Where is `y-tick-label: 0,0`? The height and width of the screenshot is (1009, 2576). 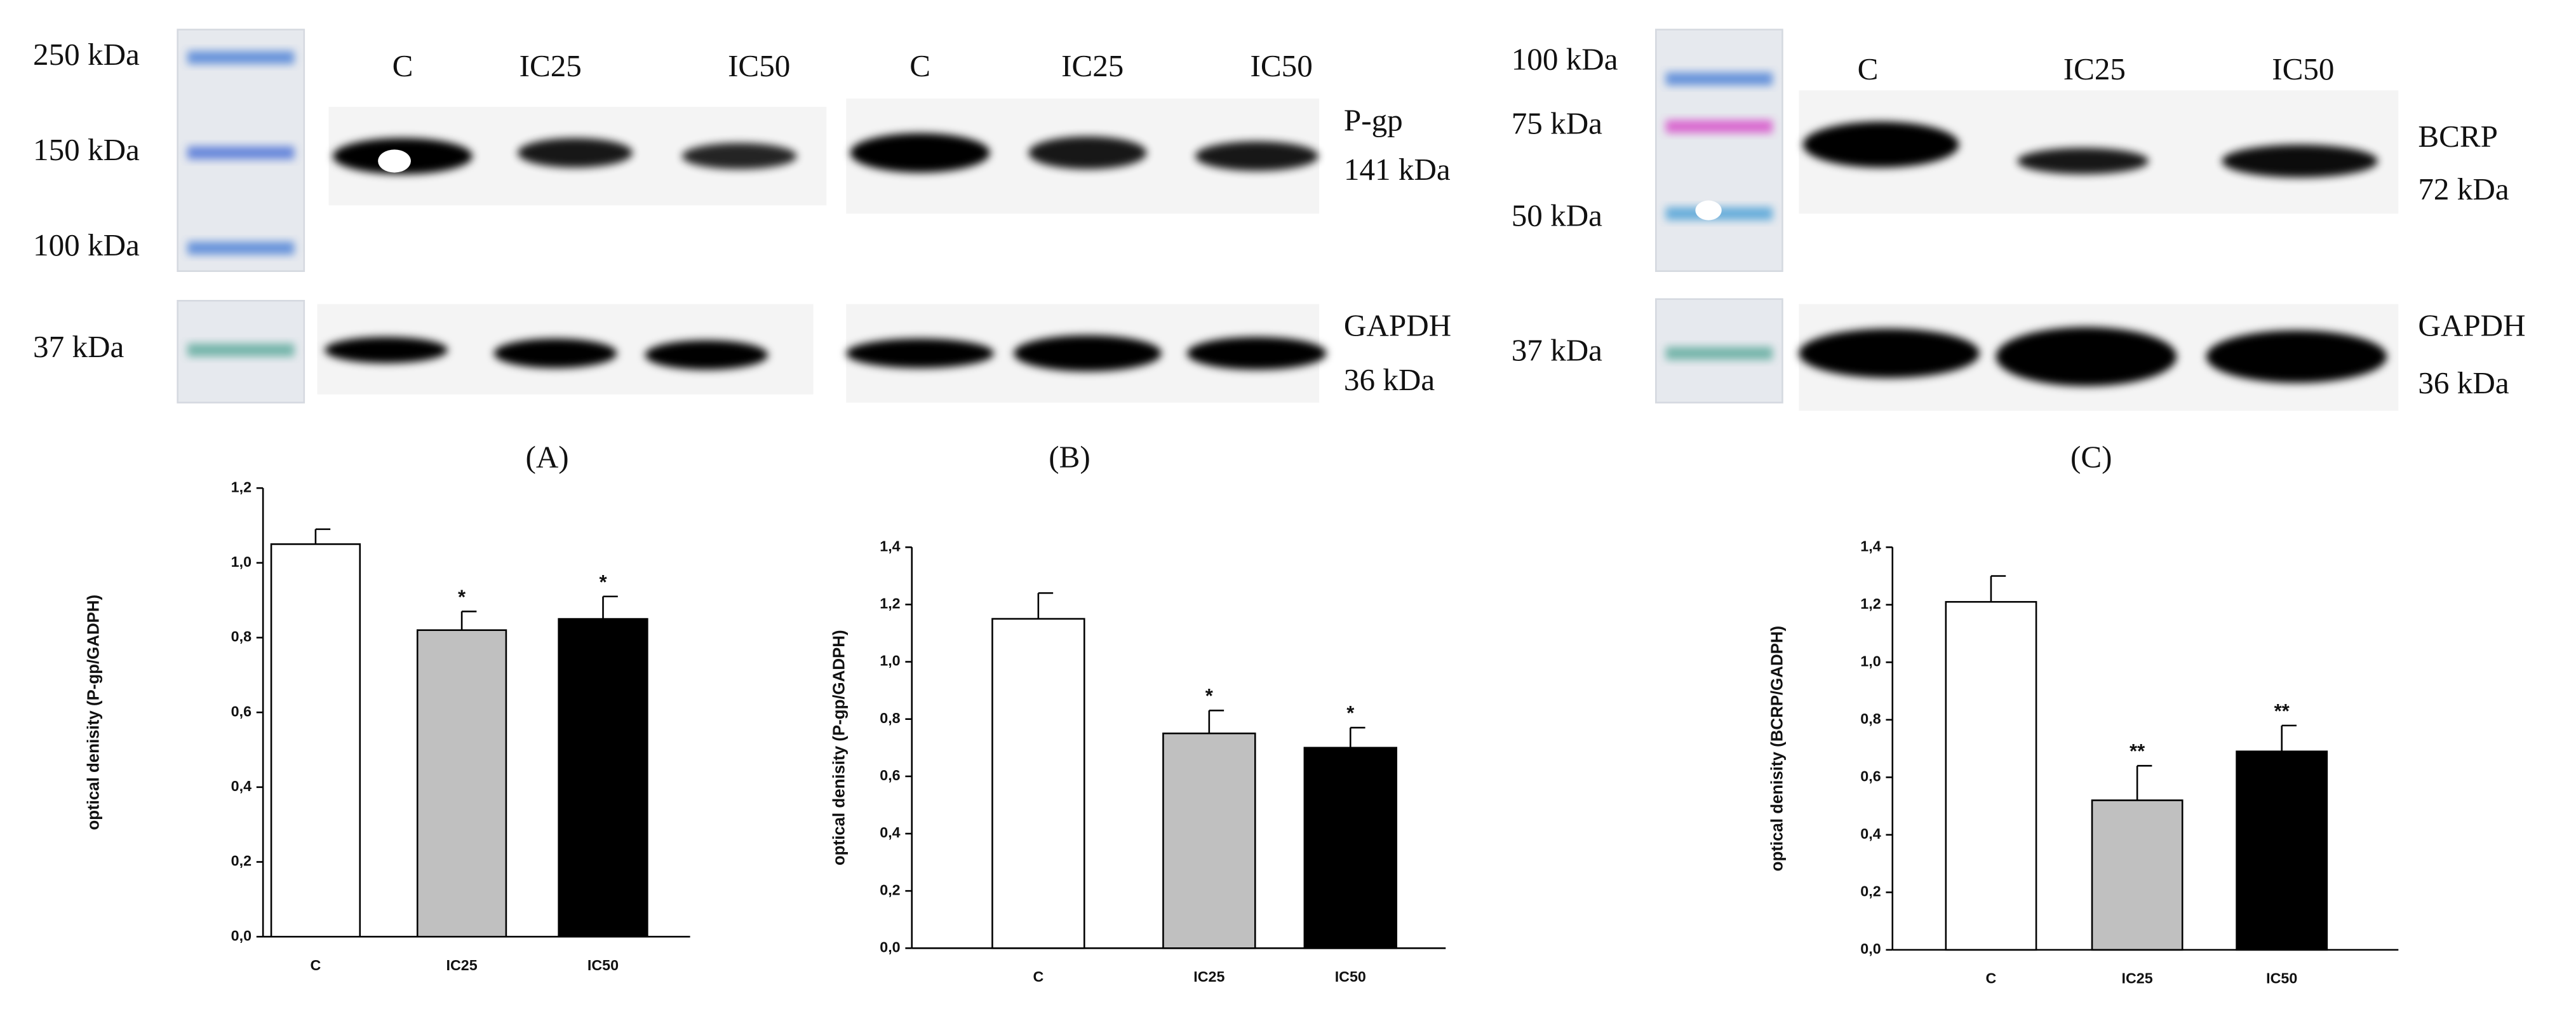
y-tick-label: 0,0 is located at coordinates (1870, 948).